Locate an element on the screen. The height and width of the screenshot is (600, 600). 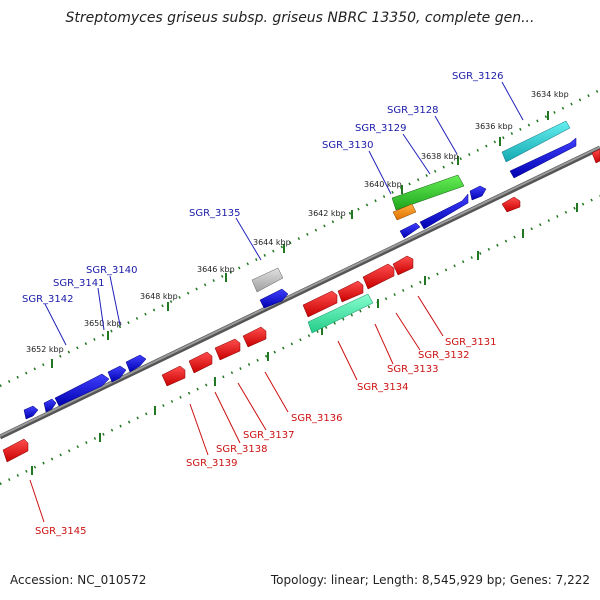
tick-label: 3640 kbp is located at coordinates (383, 184).